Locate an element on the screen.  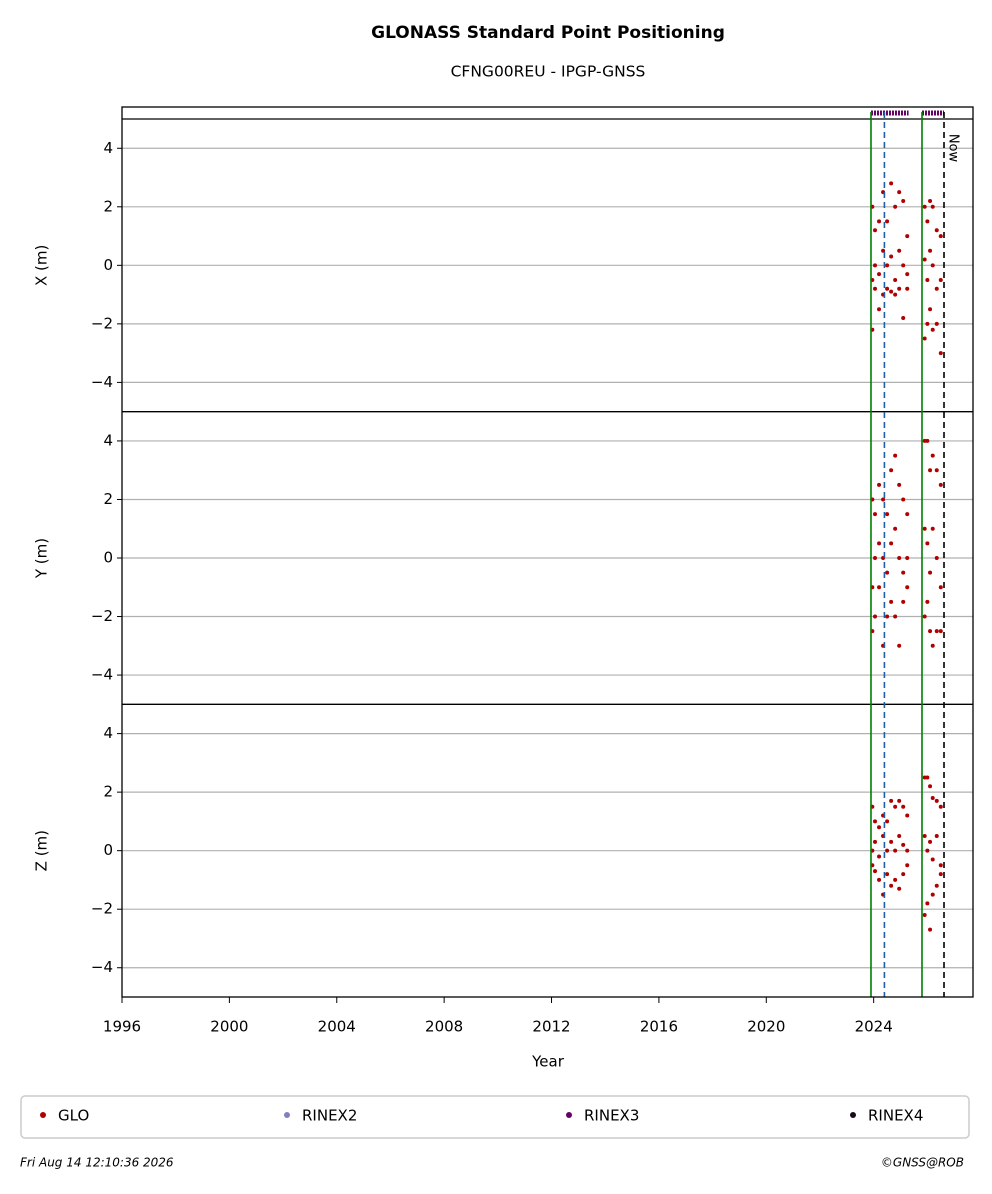
y-tick-label: −2 is located at coordinates (102, 616).